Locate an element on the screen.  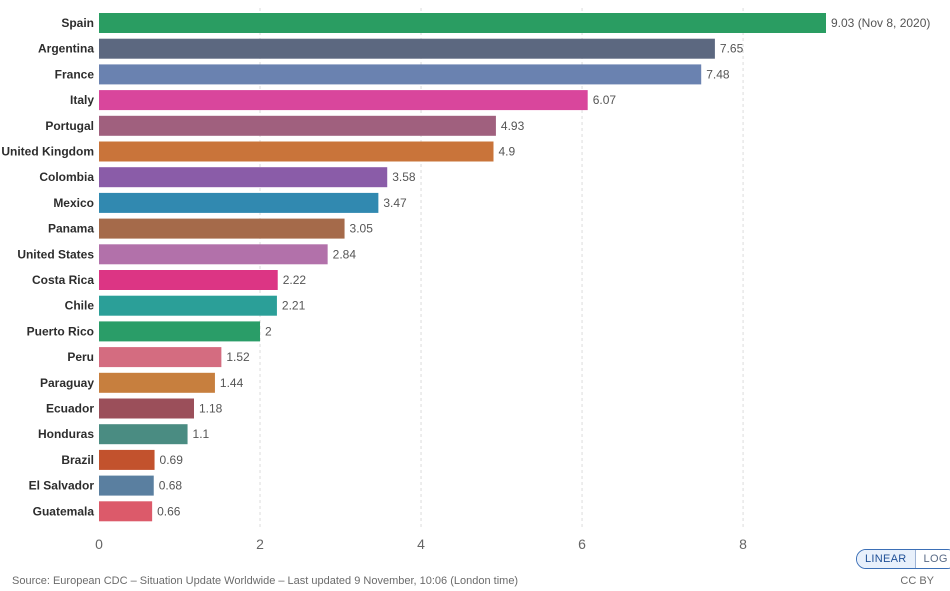
category-label: Ecuador is located at coordinates (70, 409).